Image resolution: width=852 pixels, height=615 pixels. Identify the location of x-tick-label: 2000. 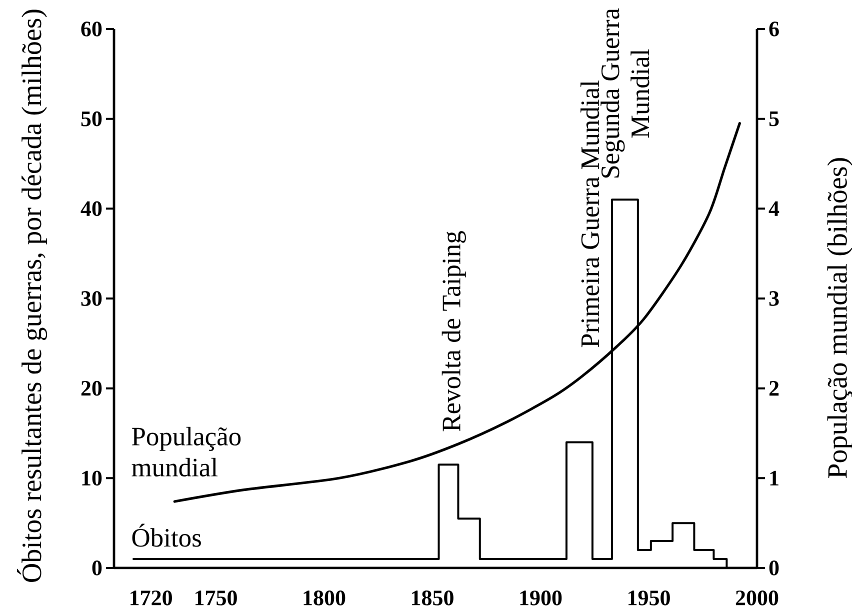
(757, 598).